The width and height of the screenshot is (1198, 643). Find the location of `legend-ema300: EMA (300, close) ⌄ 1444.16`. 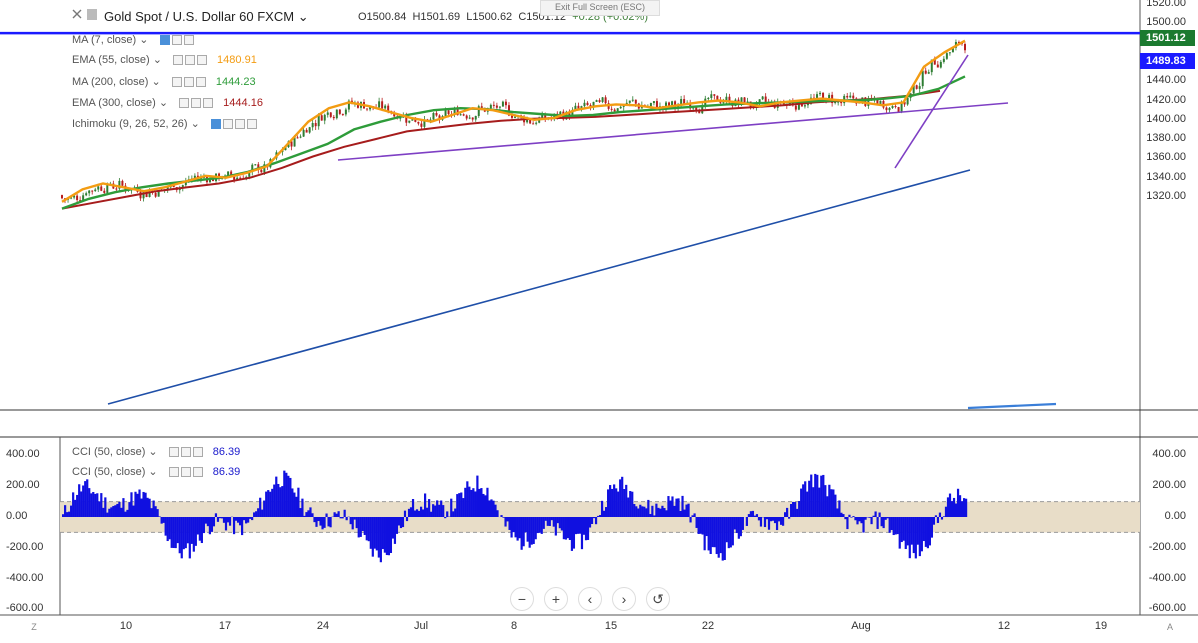

legend-ema300: EMA (300, close) ⌄ 1444.16 is located at coordinates (167, 103).